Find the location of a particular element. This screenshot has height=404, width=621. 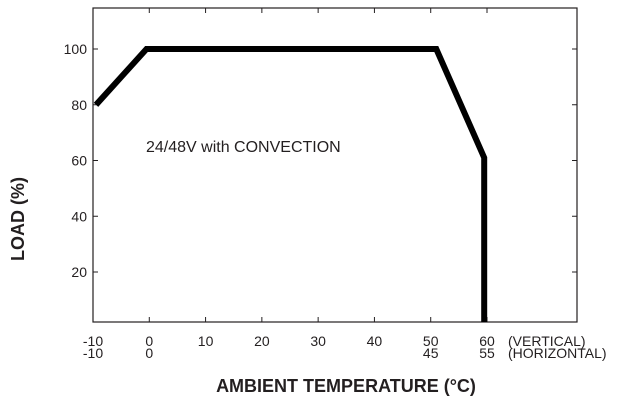

x-tick-label: 50 is located at coordinates (431, 341).